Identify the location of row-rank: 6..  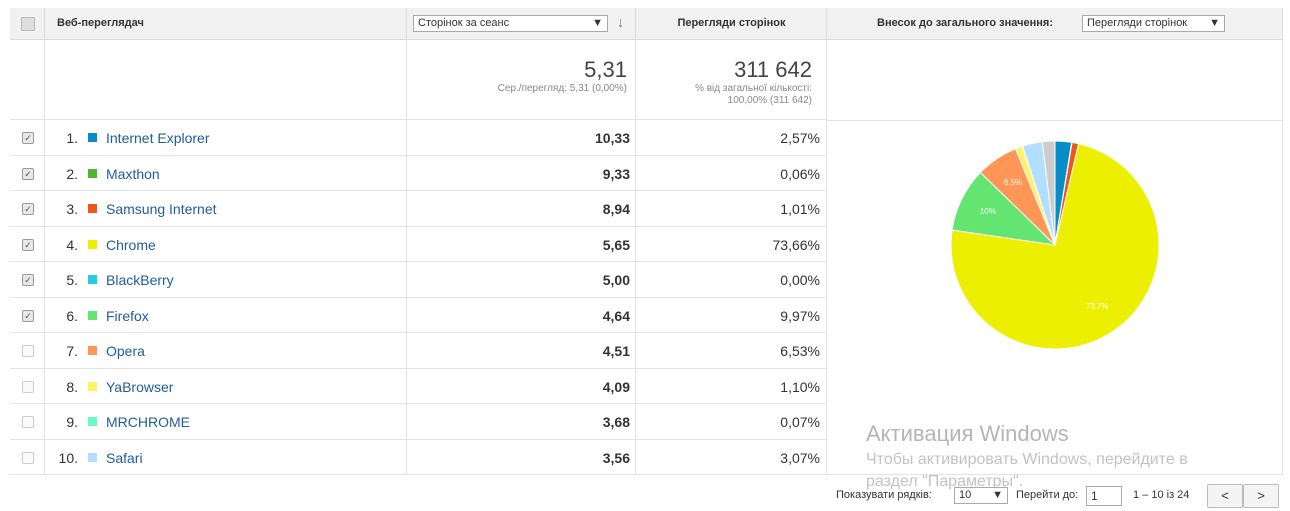
(72, 315).